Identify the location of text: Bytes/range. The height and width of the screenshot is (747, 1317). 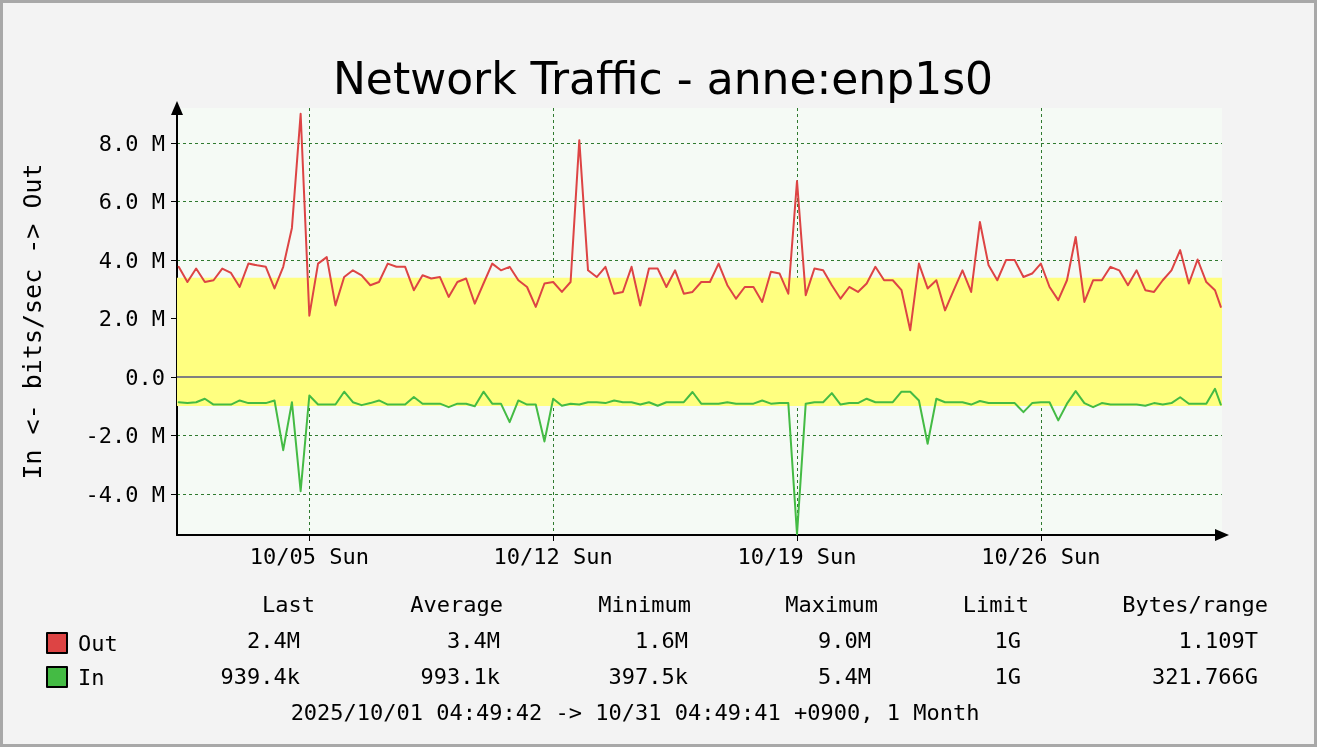
(1195, 604).